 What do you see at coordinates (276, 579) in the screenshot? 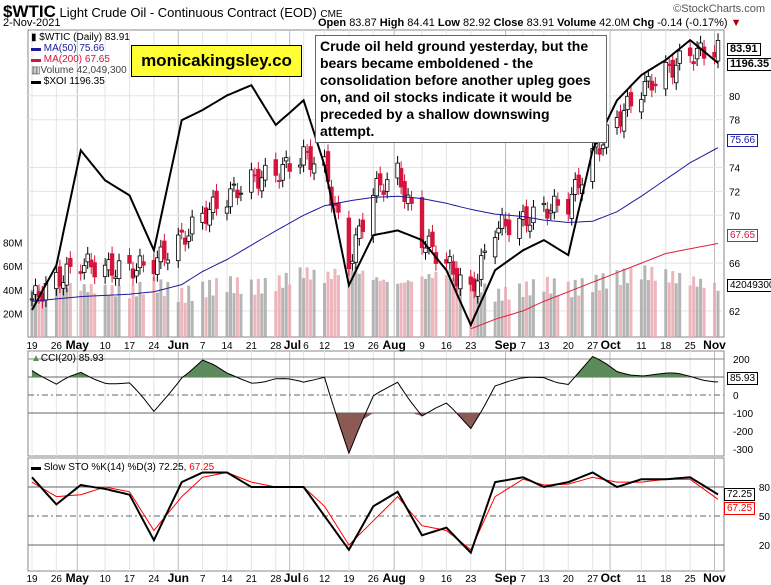
I see `x-tick-label: 28` at bounding box center [276, 579].